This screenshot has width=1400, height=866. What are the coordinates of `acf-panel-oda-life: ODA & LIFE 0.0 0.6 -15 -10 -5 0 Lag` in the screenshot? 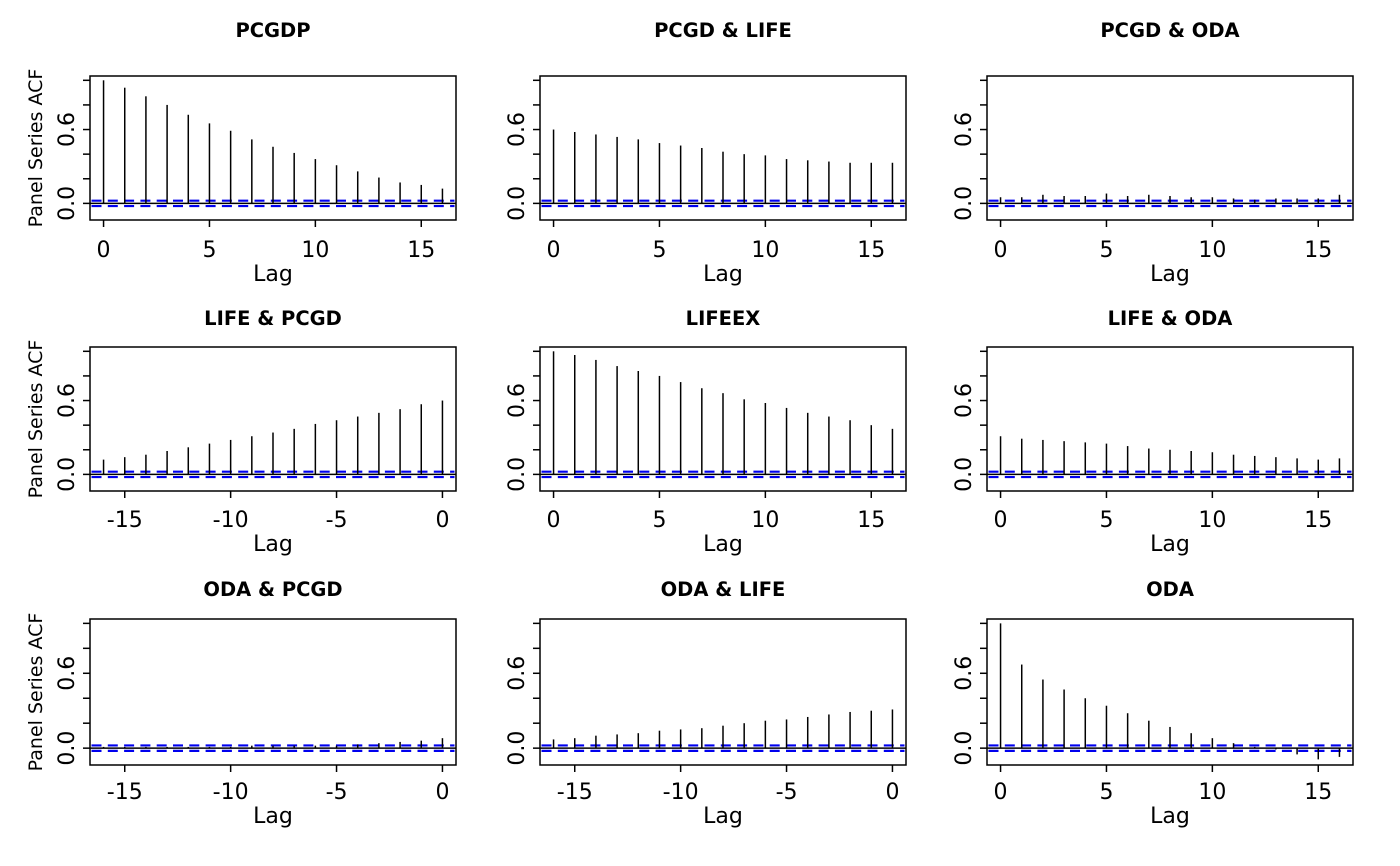 It's located at (706, 703).